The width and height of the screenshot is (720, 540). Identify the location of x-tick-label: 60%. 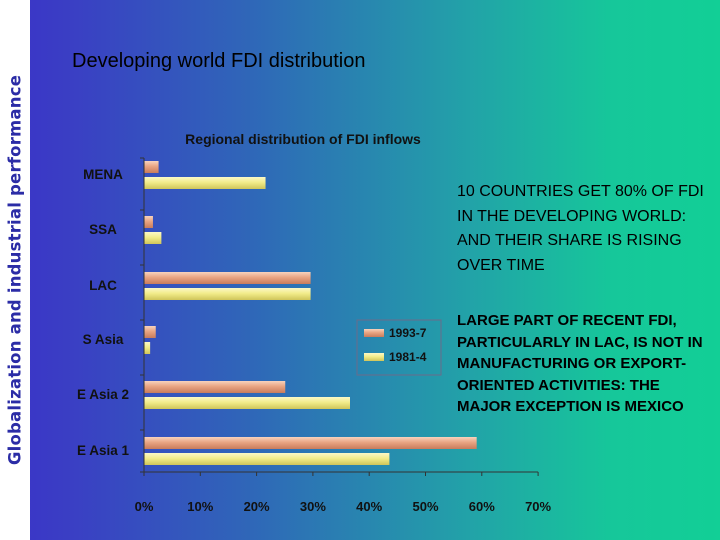
(482, 506).